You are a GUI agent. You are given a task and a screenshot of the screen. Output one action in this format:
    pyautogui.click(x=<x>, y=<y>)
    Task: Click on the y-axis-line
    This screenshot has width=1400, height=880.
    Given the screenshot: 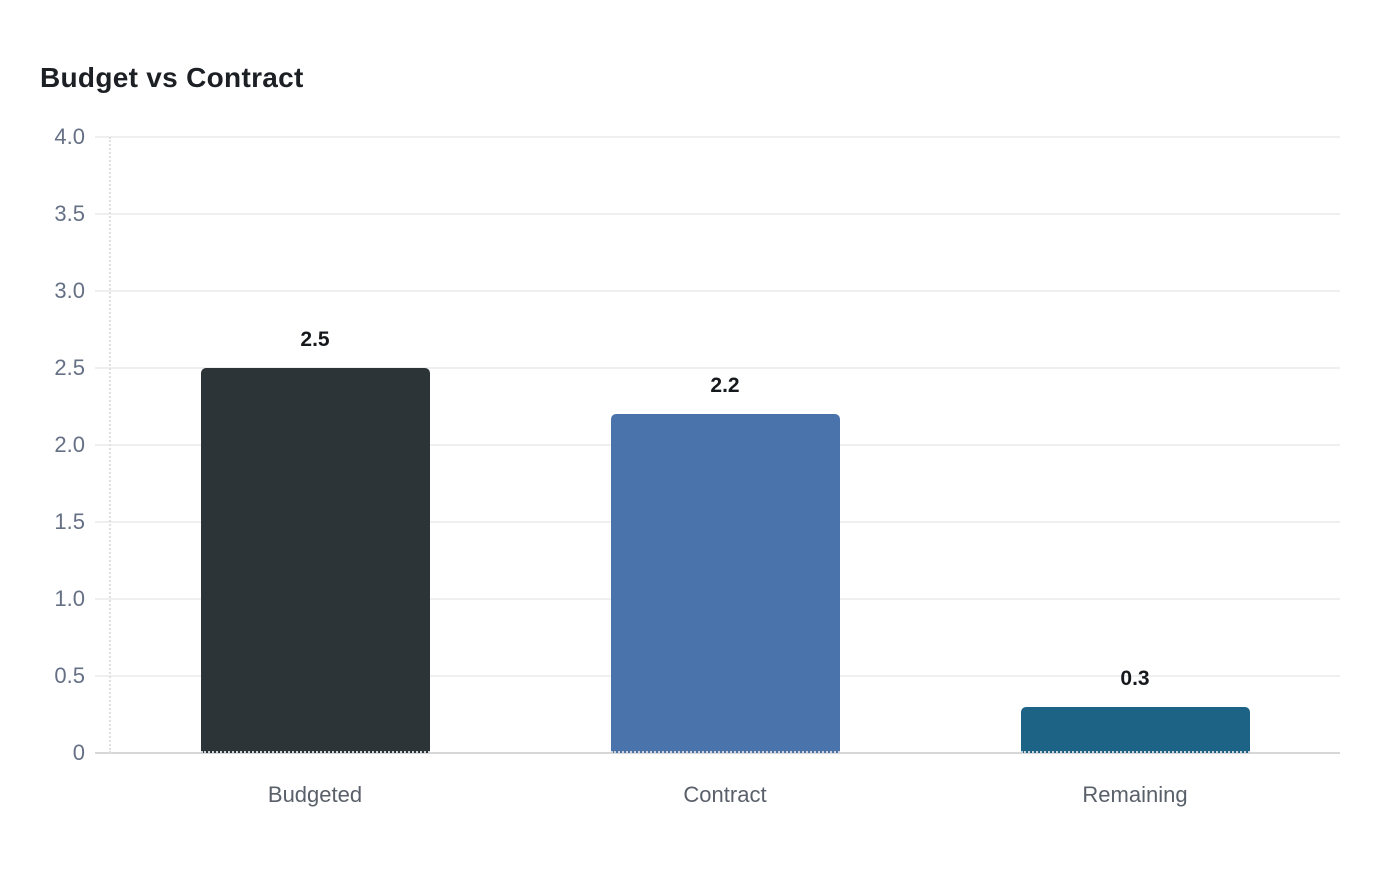 What is the action you would take?
    pyautogui.click(x=110, y=445)
    